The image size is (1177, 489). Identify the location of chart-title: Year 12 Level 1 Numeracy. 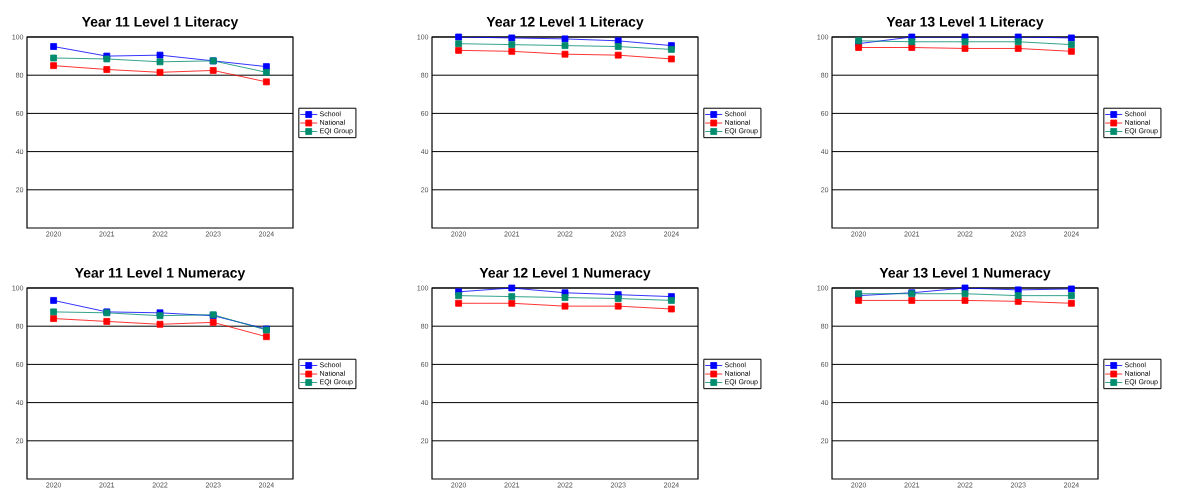
(565, 274).